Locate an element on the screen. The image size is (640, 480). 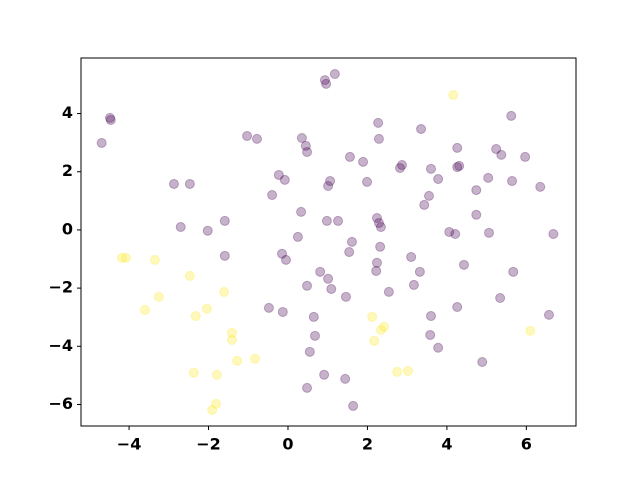
x-tick-label: 6 is located at coordinates (526, 444).